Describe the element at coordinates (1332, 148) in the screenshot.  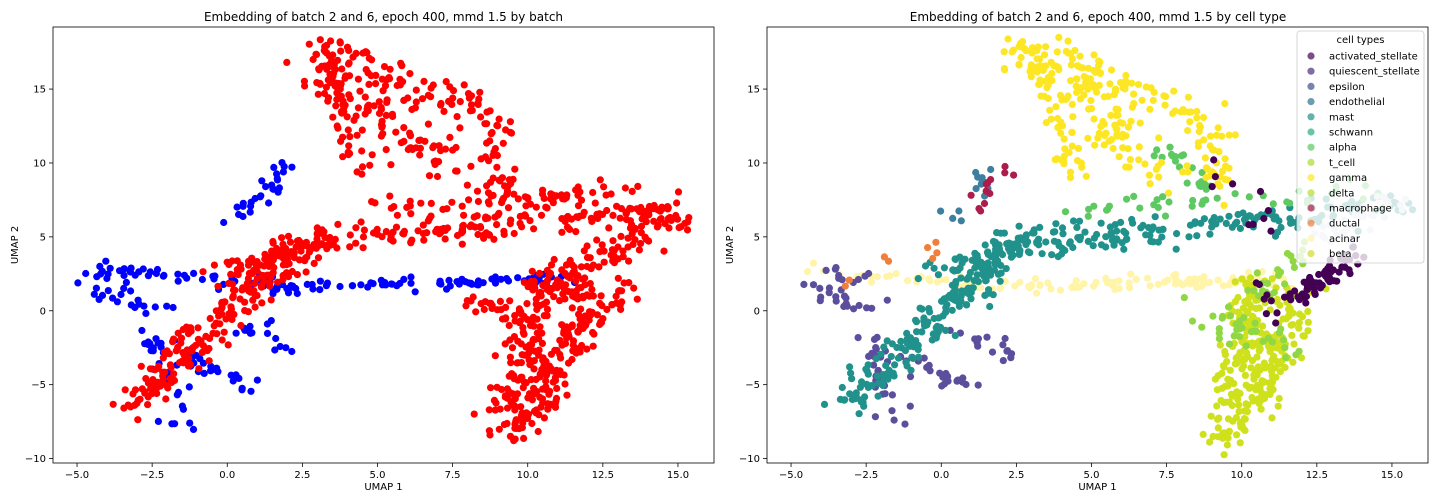
I see `legend-entry: alpha` at that location.